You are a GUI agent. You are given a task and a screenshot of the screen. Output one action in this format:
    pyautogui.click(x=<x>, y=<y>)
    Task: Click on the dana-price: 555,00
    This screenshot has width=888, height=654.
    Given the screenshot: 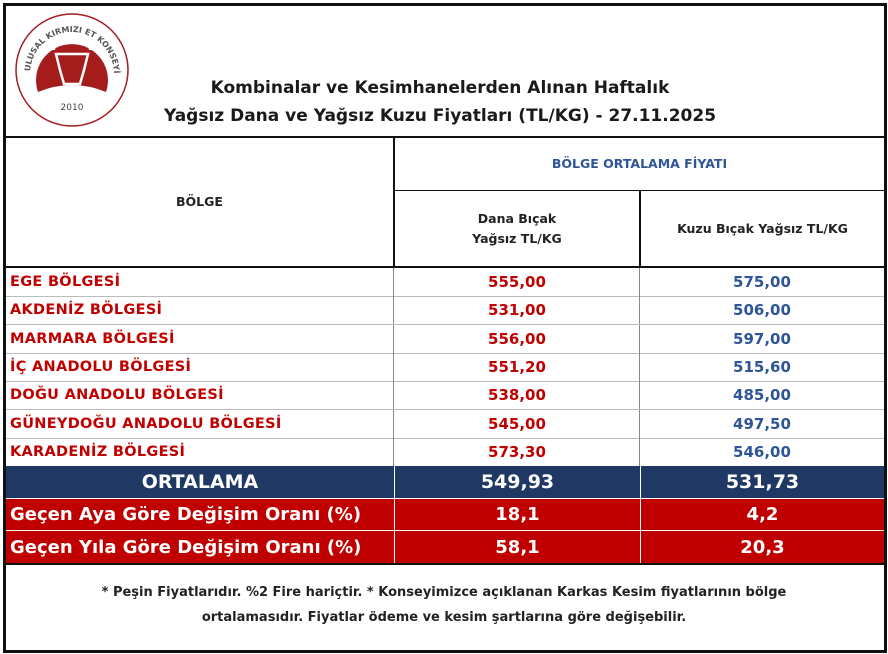 What is the action you would take?
    pyautogui.click(x=517, y=282)
    